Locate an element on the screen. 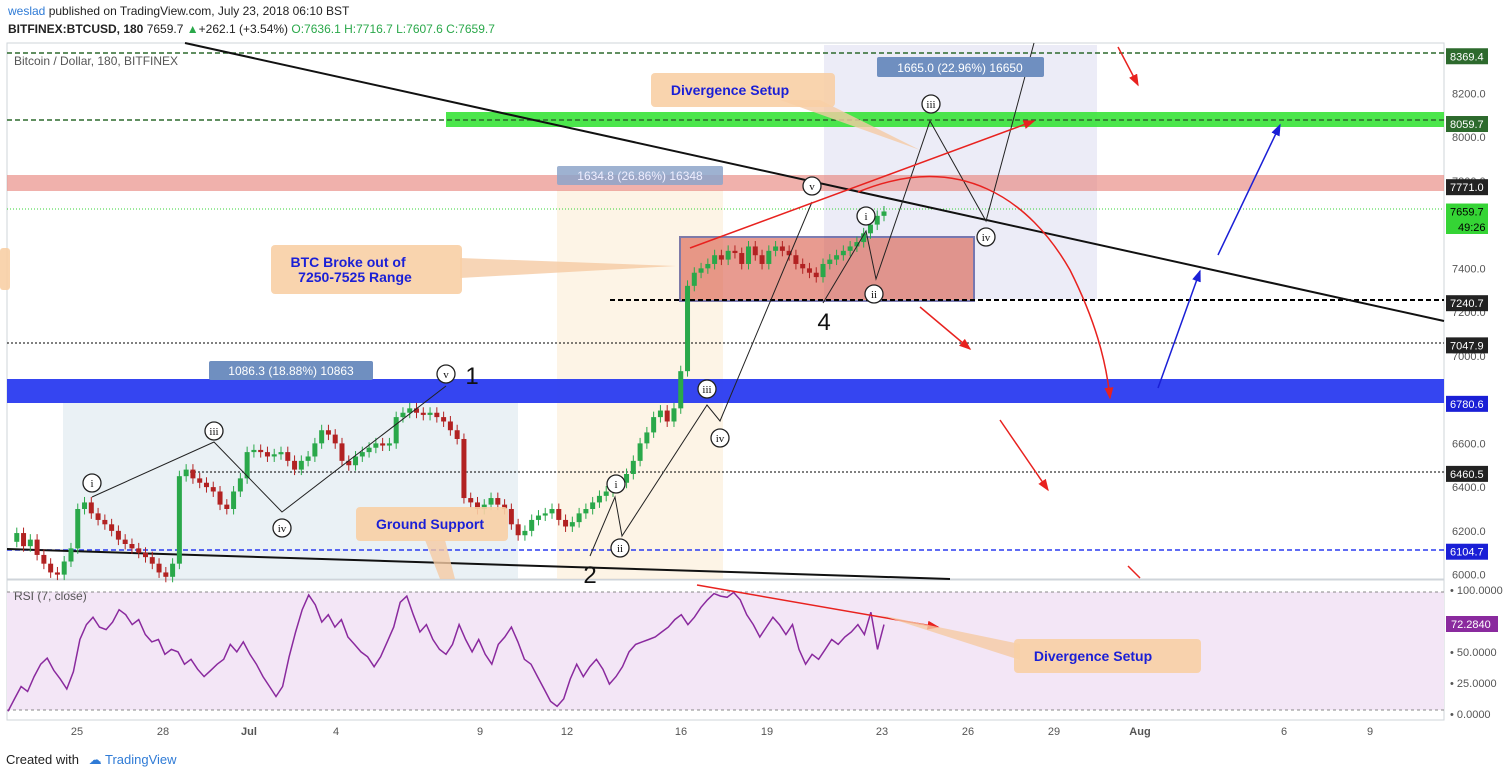 This screenshot has width=1508, height=777. support-trend-line is located at coordinates (478, 564).